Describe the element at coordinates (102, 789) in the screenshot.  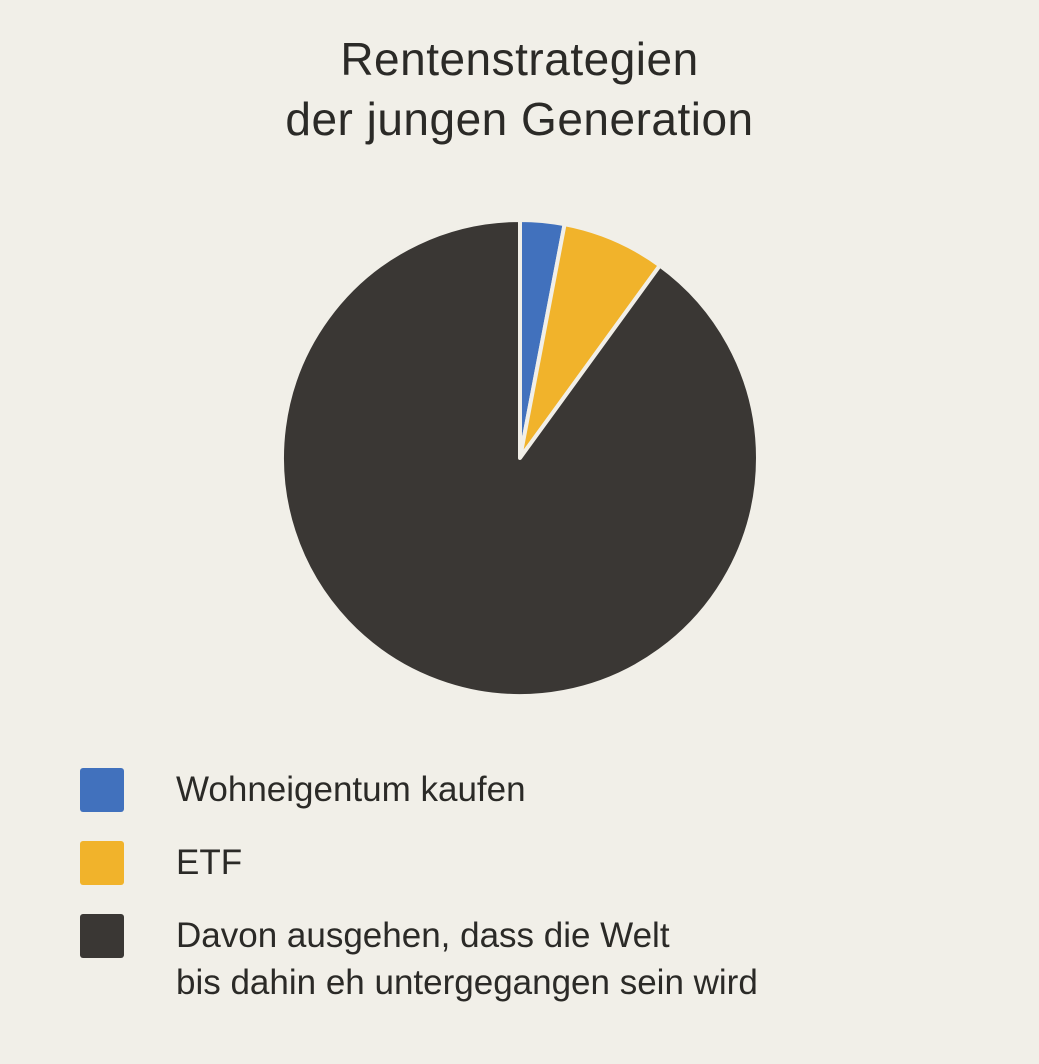
I see `legend-swatch-blue` at that location.